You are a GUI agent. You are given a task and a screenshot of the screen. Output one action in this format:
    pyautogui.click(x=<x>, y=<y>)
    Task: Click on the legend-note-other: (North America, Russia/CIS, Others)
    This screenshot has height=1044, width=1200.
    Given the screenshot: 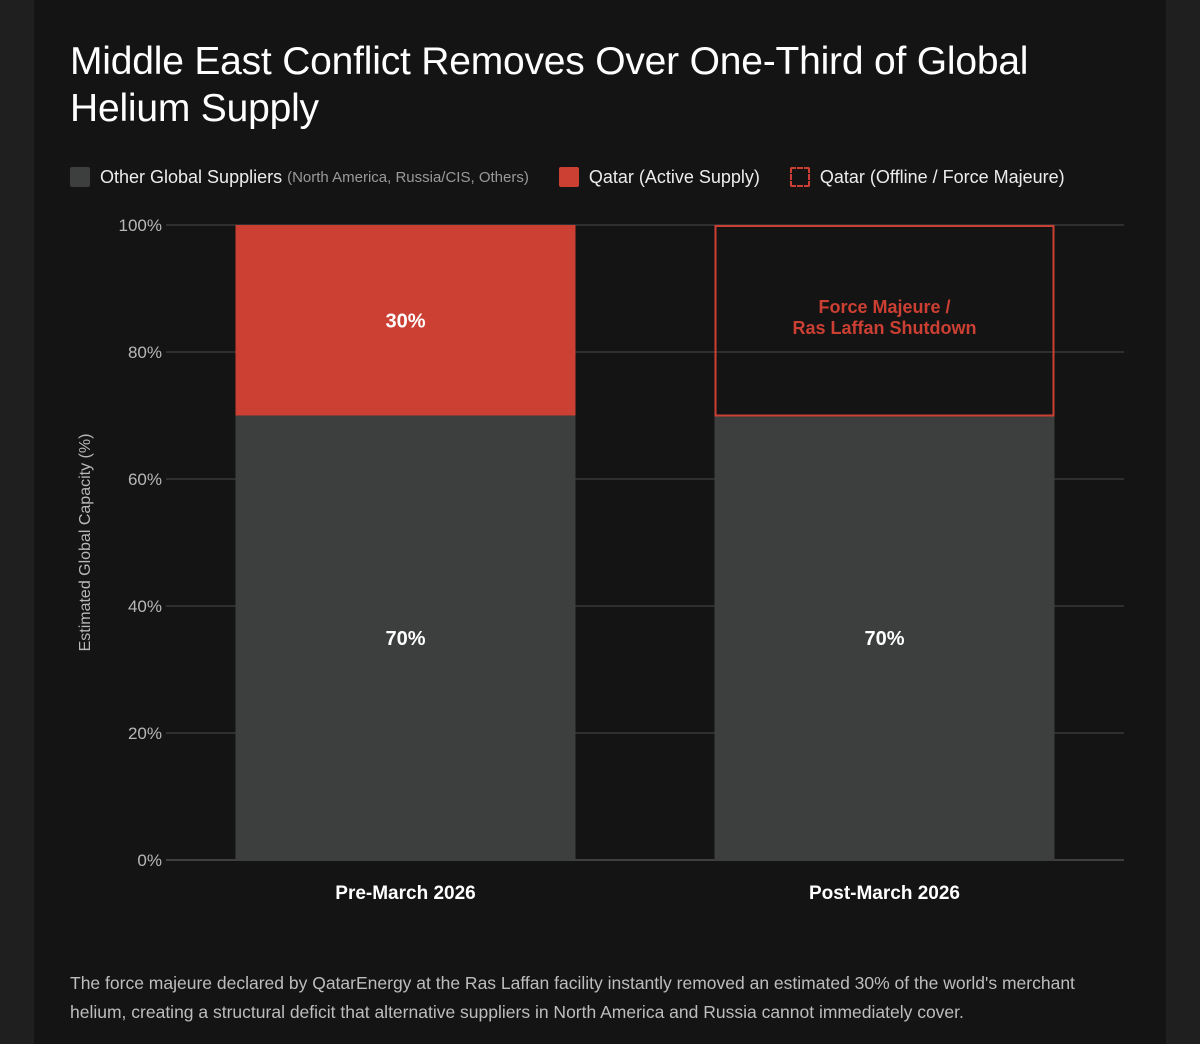 What is the action you would take?
    pyautogui.click(x=408, y=177)
    